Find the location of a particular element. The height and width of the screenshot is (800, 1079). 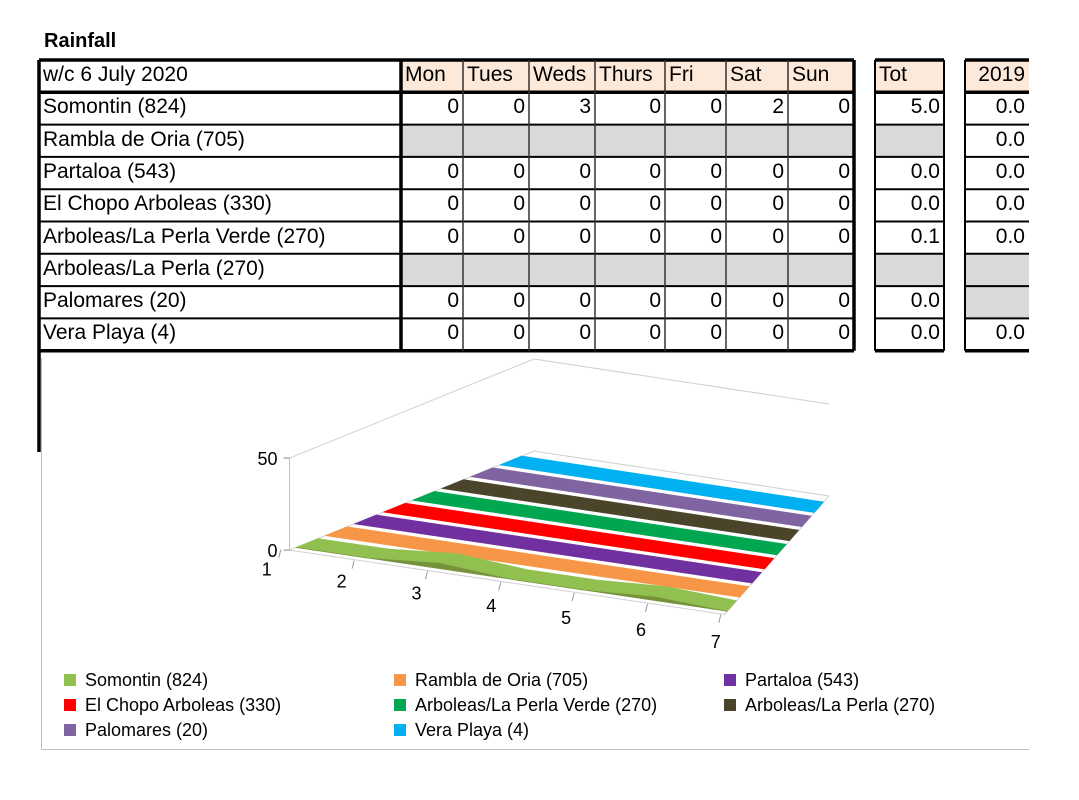

page-title: Rainfall is located at coordinates (80, 41).